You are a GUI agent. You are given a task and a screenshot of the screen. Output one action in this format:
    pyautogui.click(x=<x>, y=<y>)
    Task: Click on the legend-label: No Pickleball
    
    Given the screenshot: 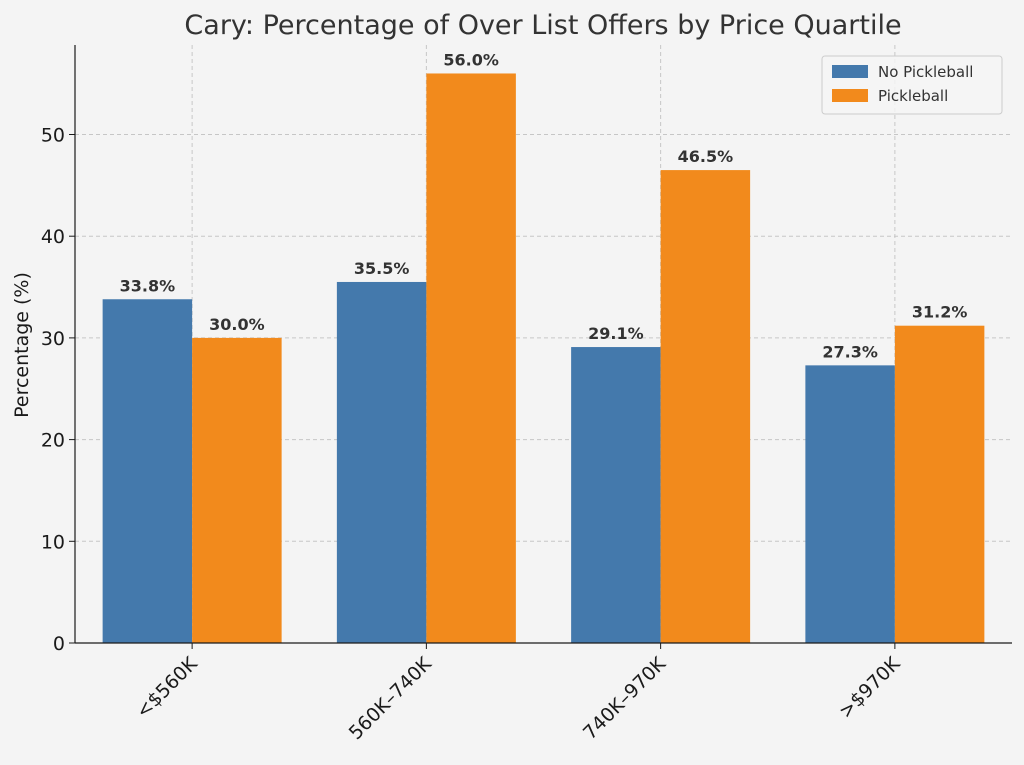 What is the action you would take?
    pyautogui.click(x=925, y=72)
    